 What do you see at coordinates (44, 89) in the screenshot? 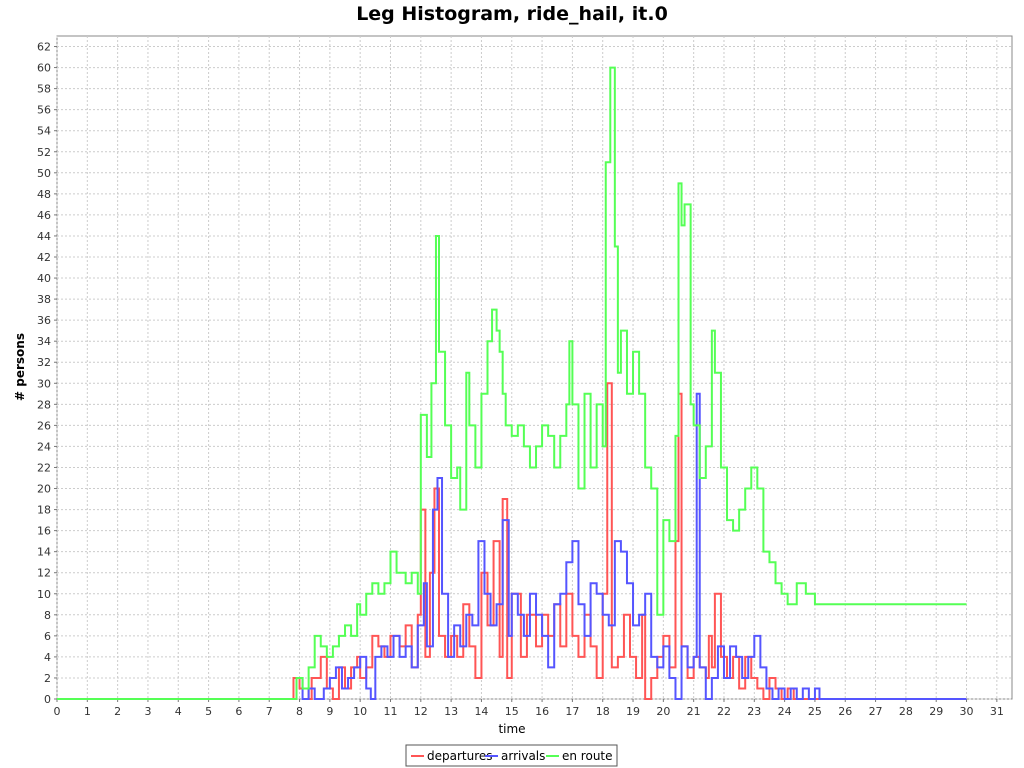
I see `y-tick-label: 58` at bounding box center [44, 89].